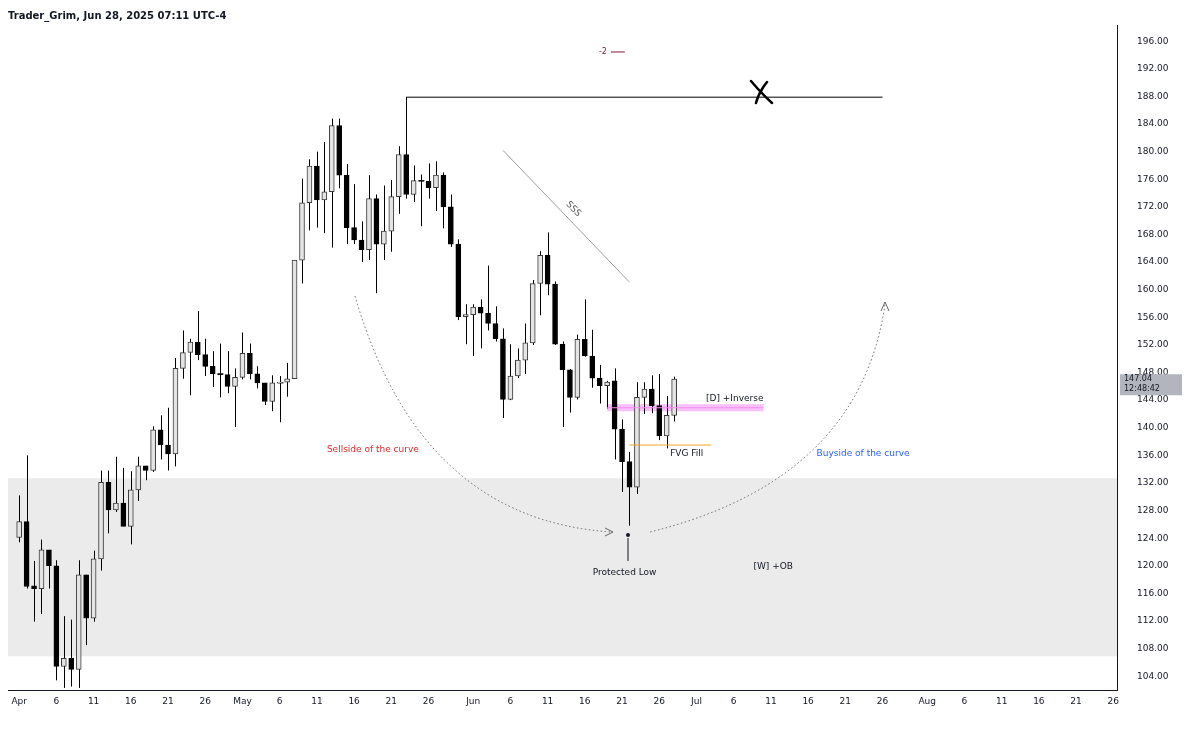 Image resolution: width=1200 pixels, height=737 pixels. I want to click on y-tick-label: 172.00, so click(1153, 206).